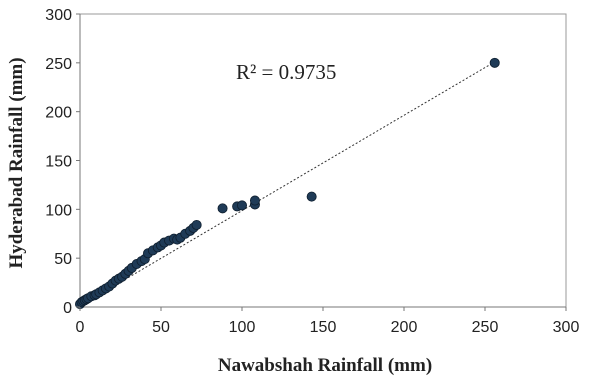 This screenshot has height=379, width=589. I want to click on x-axis-title: Nawabshah Rainfall (mm), so click(325, 365).